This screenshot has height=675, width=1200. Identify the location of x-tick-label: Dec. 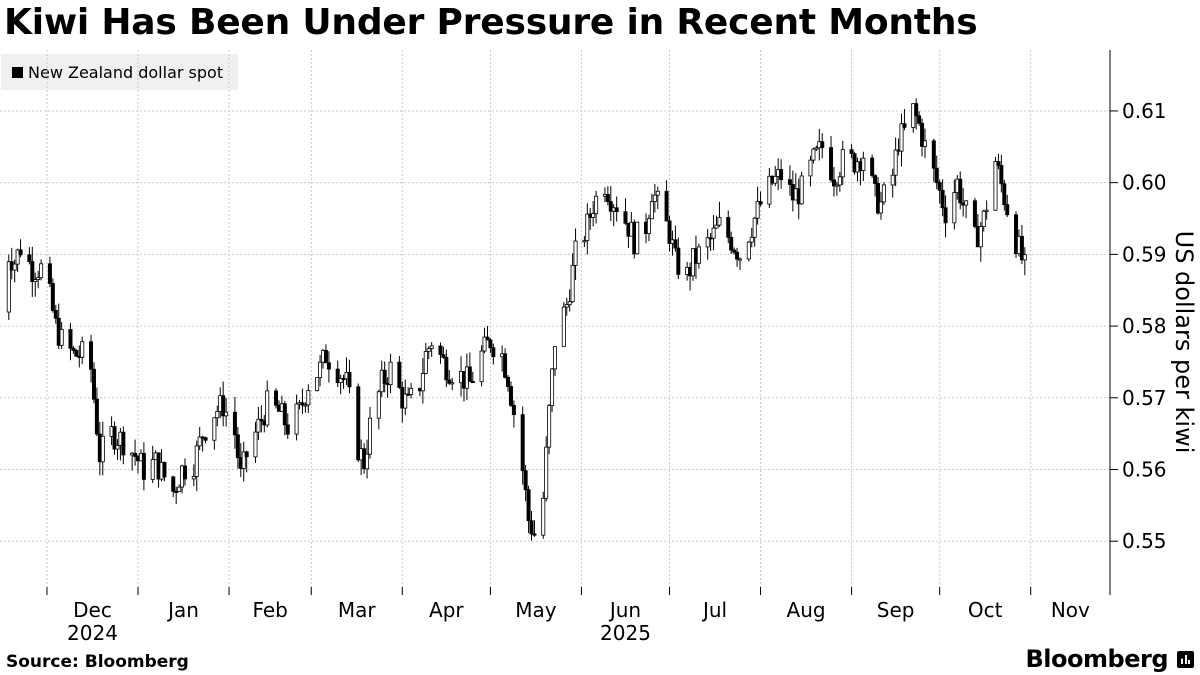
(92, 610).